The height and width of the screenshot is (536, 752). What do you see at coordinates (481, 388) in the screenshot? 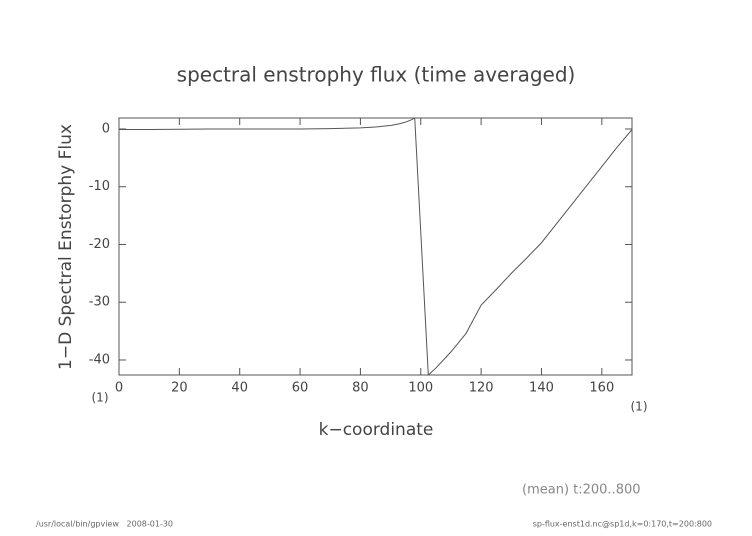
I see `x-tick-label: 120` at bounding box center [481, 388].